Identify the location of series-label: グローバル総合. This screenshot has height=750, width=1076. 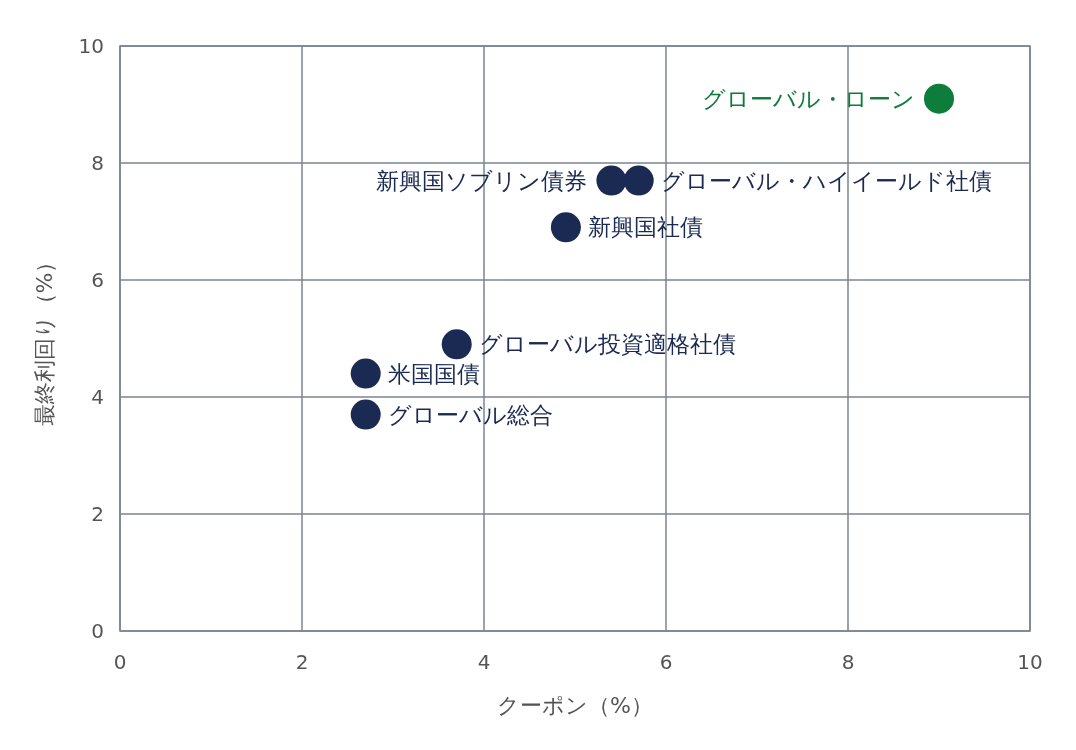
(470, 414).